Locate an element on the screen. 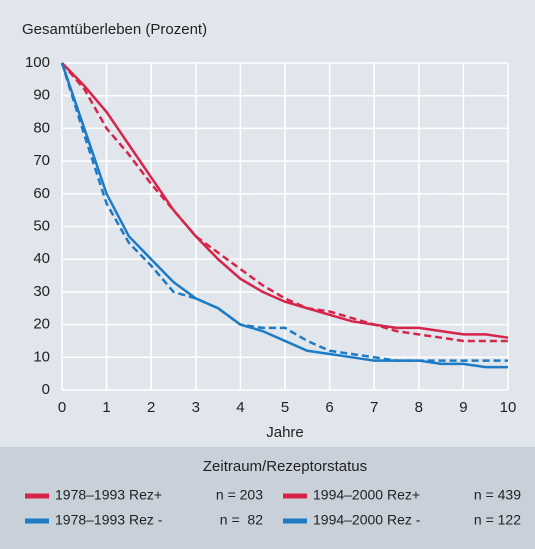 Image resolution: width=535 pixels, height=549 pixels. legend-title: Zeitraum/Rezeptorstatus is located at coordinates (285, 466).